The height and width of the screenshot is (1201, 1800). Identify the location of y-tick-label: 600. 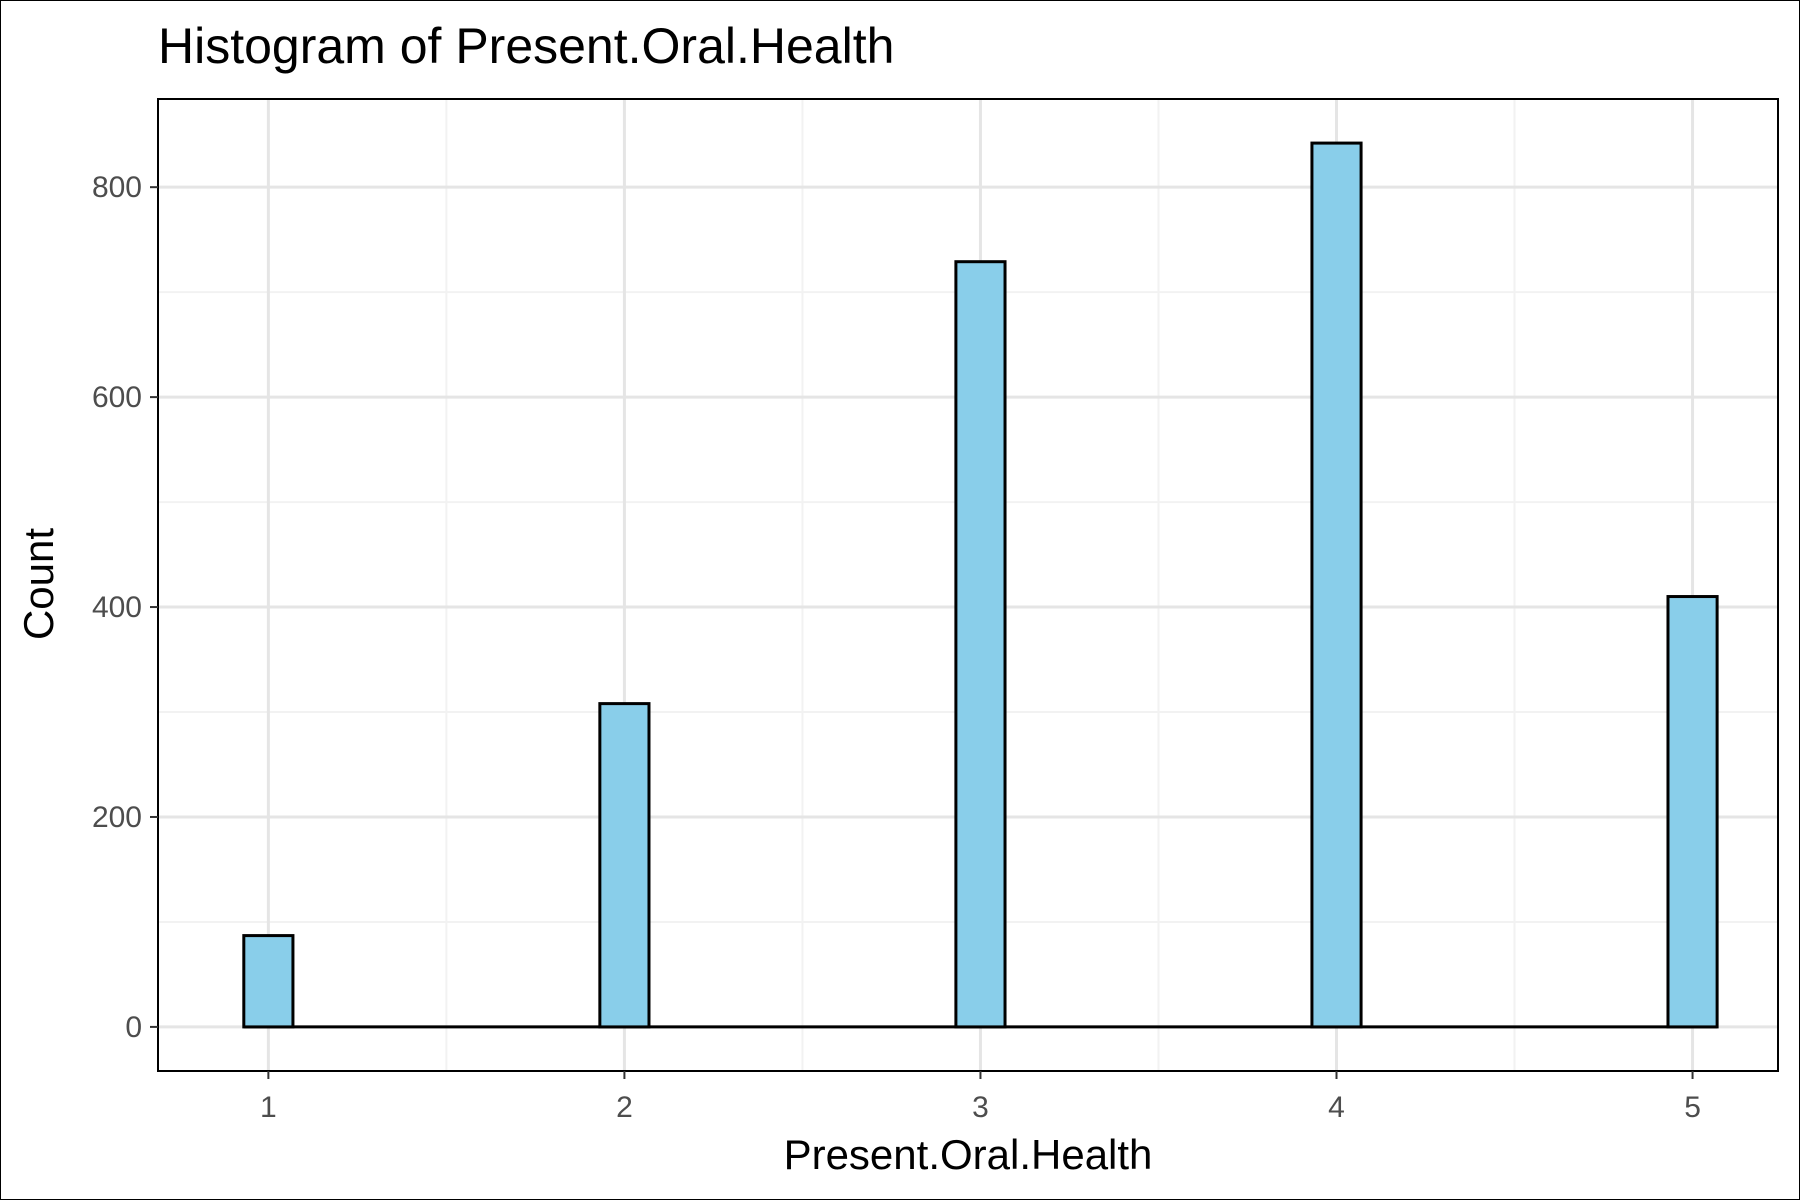
(117, 397).